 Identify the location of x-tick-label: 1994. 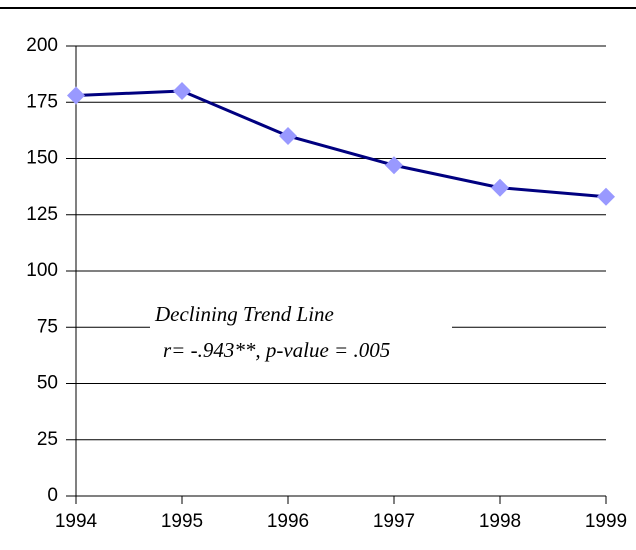
(76, 521).